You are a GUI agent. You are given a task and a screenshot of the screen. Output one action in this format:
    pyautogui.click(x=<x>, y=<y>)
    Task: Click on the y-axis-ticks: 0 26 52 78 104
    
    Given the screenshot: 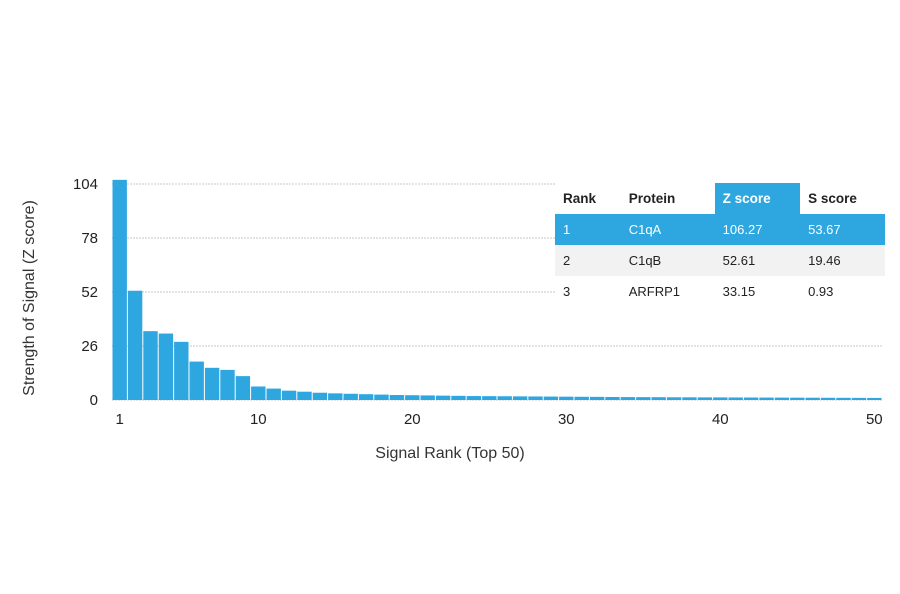 What is the action you would take?
    pyautogui.click(x=85, y=292)
    